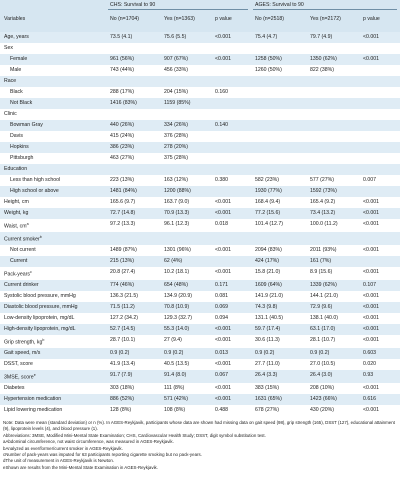  What do you see at coordinates (369, 284) in the screenshot?
I see `cell-ages-p: 0.107` at bounding box center [369, 284].